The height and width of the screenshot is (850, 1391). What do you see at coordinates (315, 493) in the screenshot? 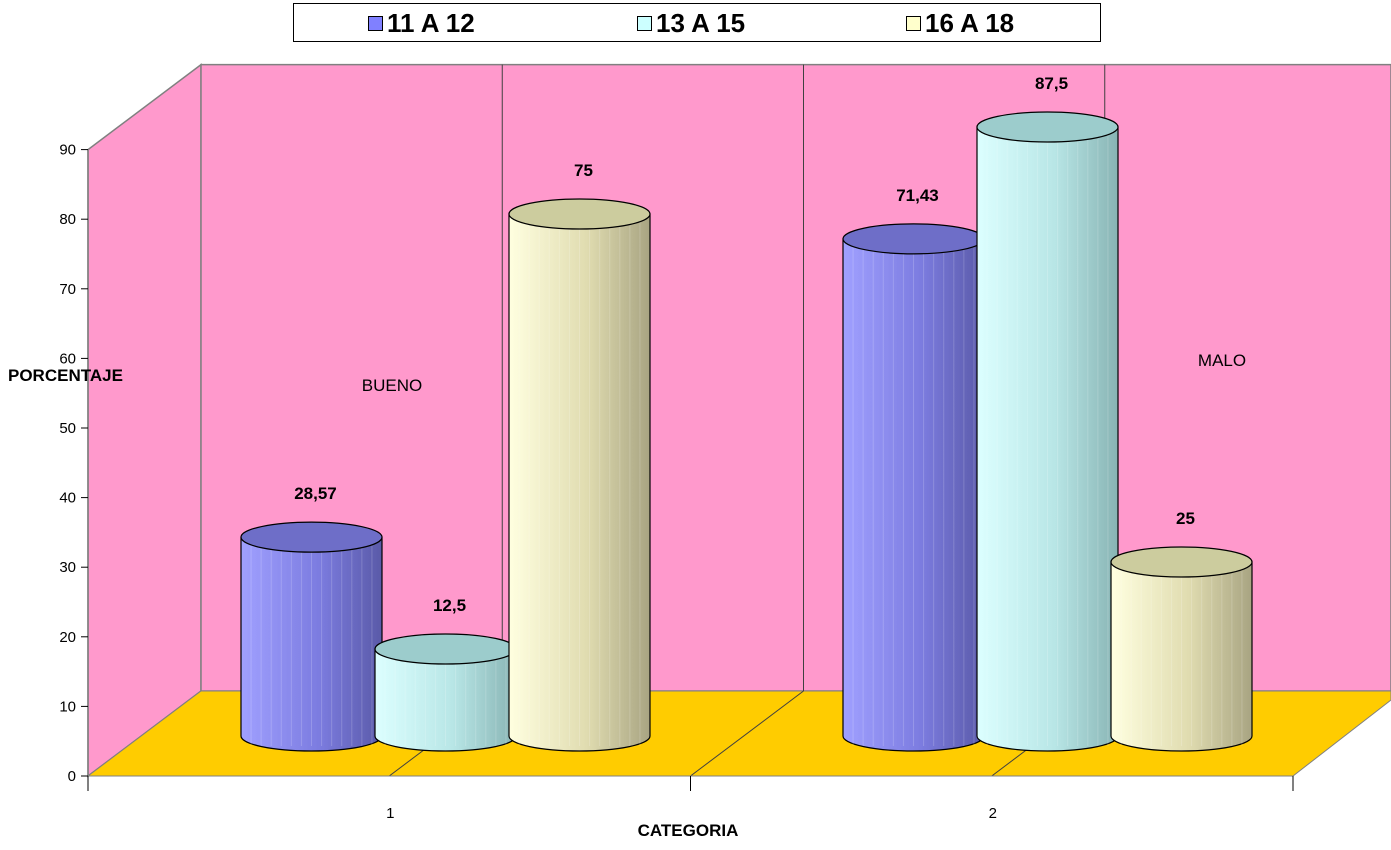
I see `data-label: 28,57` at bounding box center [315, 493].